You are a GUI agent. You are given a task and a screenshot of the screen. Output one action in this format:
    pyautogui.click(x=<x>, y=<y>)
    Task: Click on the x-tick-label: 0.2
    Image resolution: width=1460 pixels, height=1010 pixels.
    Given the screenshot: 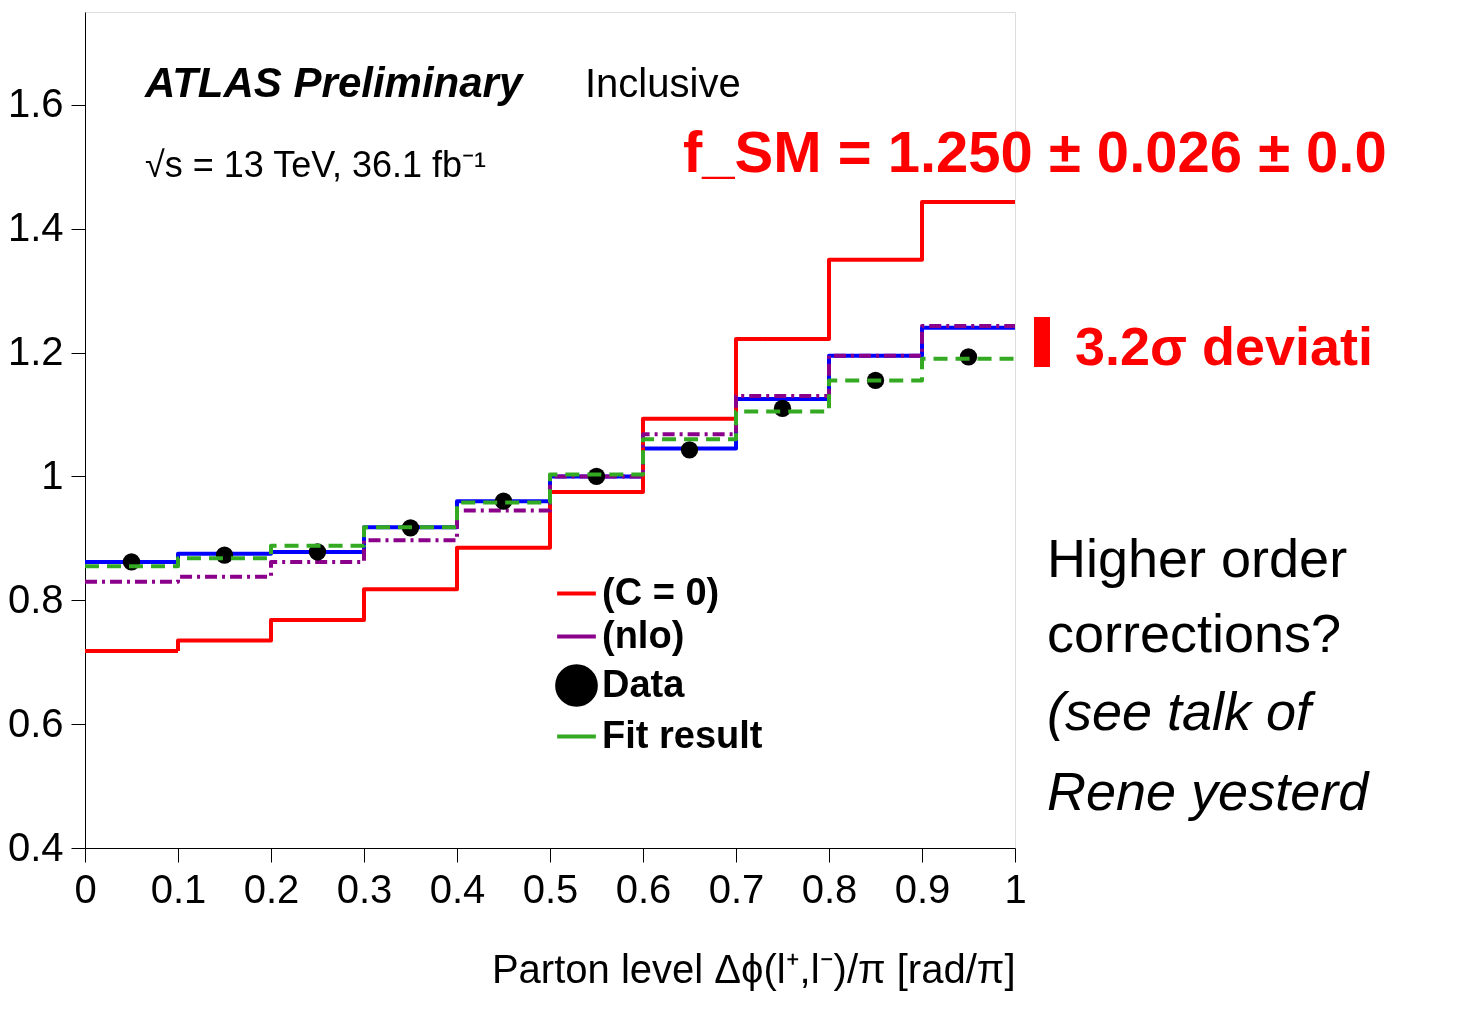 What is the action you would take?
    pyautogui.click(x=271, y=888)
    